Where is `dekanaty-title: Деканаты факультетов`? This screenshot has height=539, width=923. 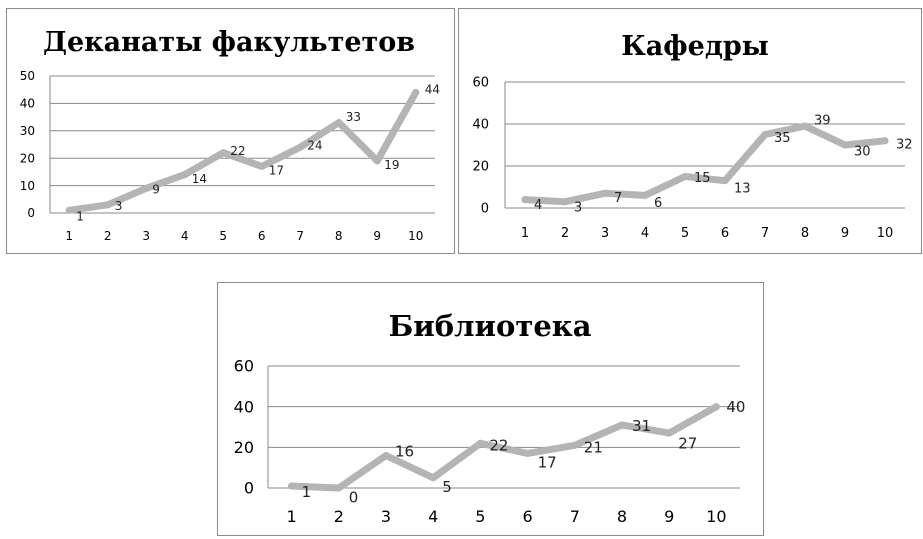
dekanaty-title: Деканаты факультетов is located at coordinates (229, 42).